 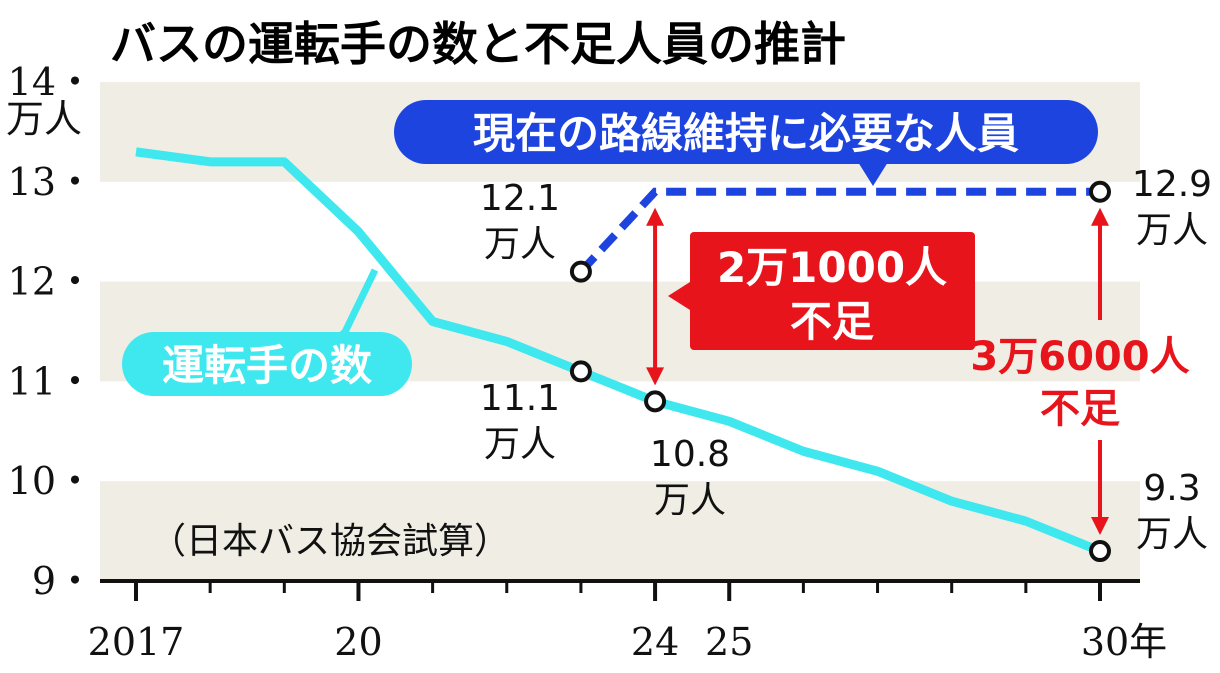 I want to click on x-tick-label: 24, so click(x=655, y=642).